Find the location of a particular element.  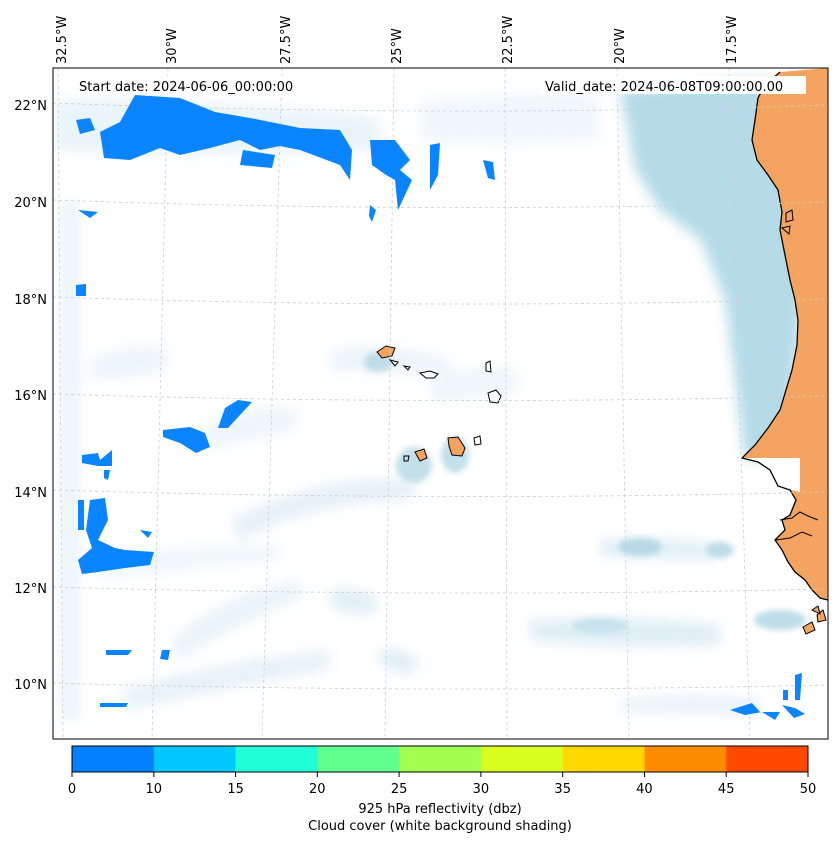

lon-label-17-5w: 17.5°W is located at coordinates (732, 40).